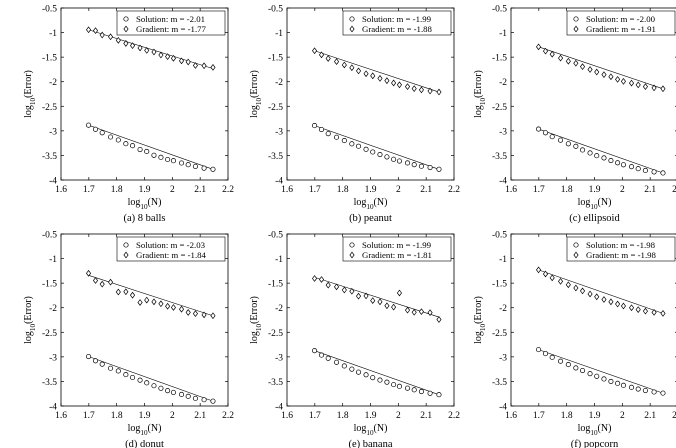 The height and width of the screenshot is (448, 676). Describe the element at coordinates (49, 285) in the screenshot. I see `y-tick-label: -1.5` at that location.